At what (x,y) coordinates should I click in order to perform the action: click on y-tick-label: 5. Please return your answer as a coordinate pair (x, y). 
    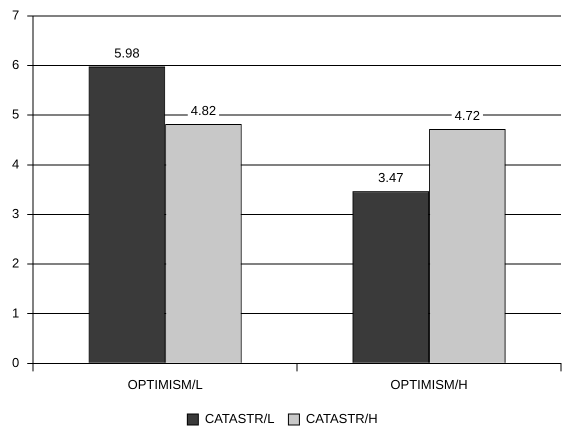
    Looking at the image, I should click on (16, 114).